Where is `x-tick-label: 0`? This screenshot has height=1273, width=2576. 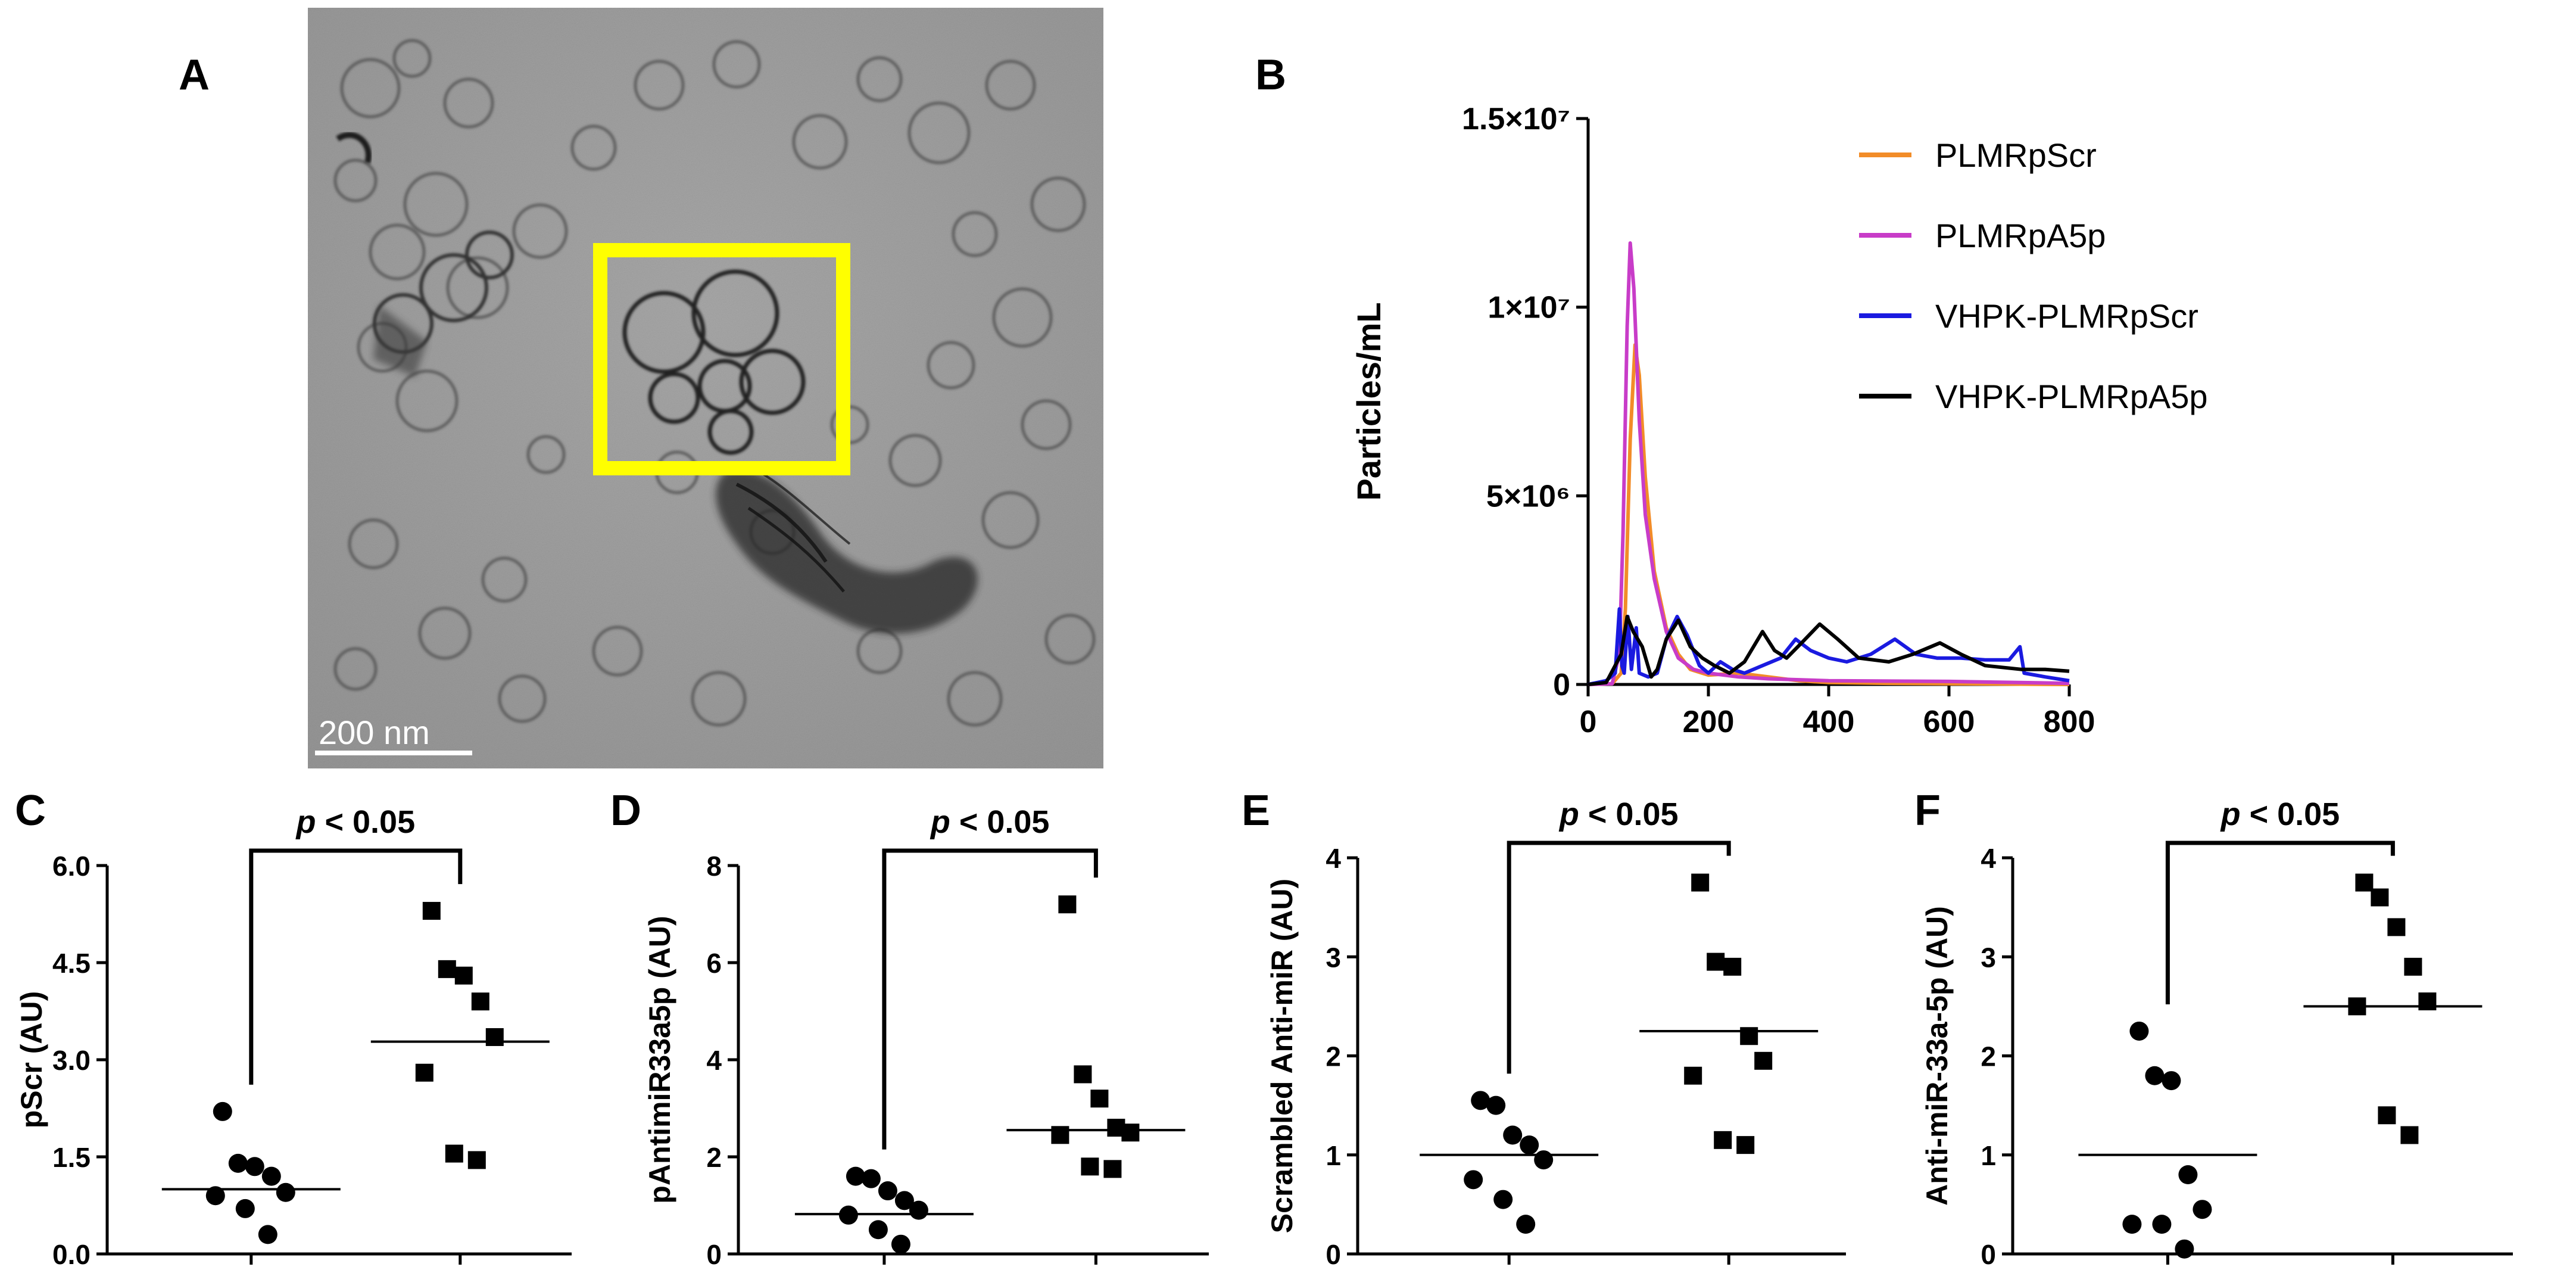 x-tick-label: 0 is located at coordinates (1589, 719).